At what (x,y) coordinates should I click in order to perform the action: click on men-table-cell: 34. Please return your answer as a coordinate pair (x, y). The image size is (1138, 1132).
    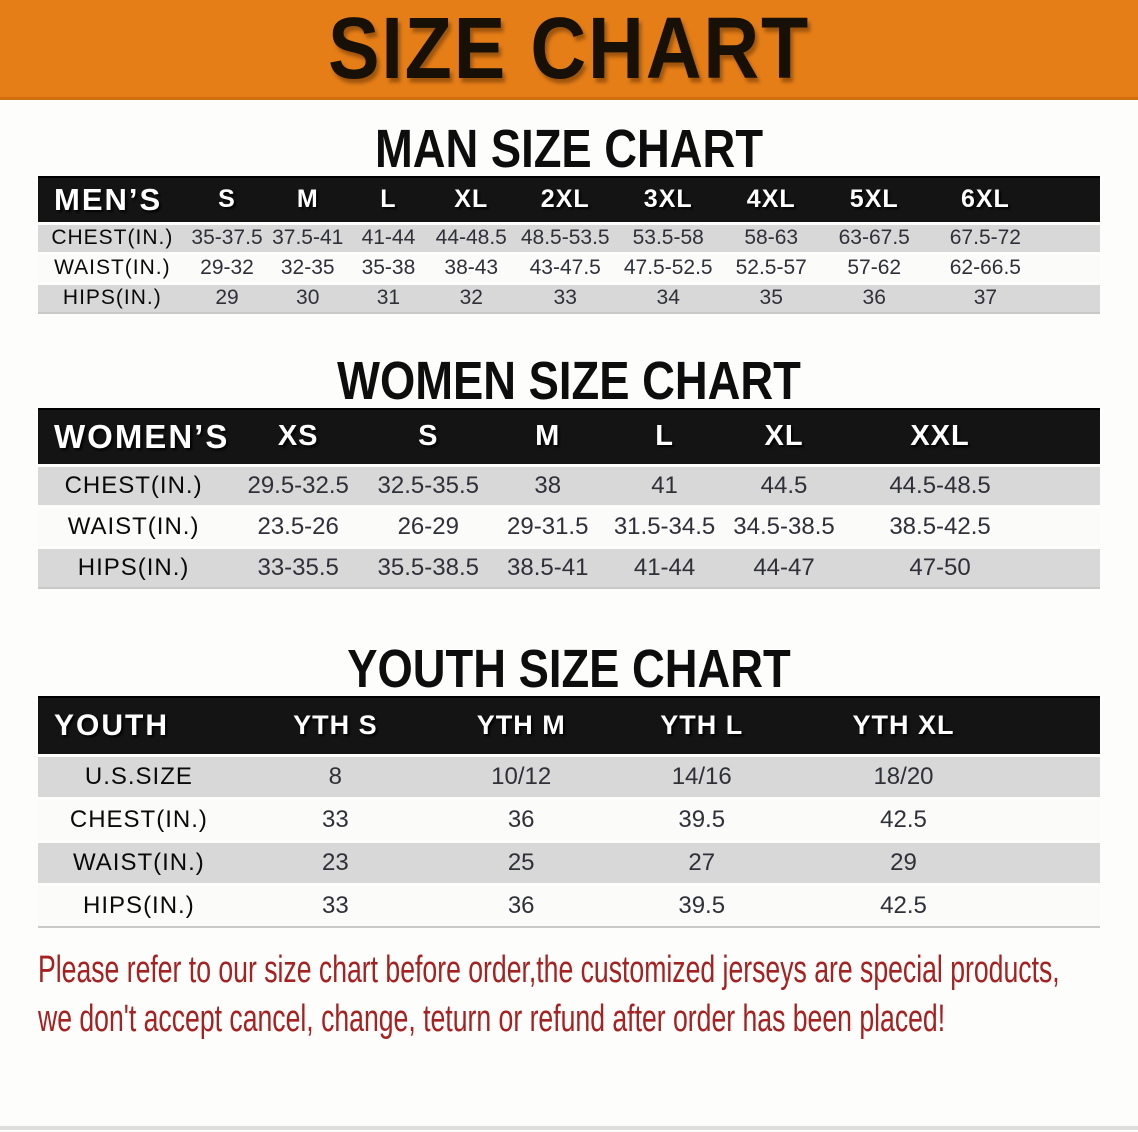
    Looking at the image, I should click on (668, 297).